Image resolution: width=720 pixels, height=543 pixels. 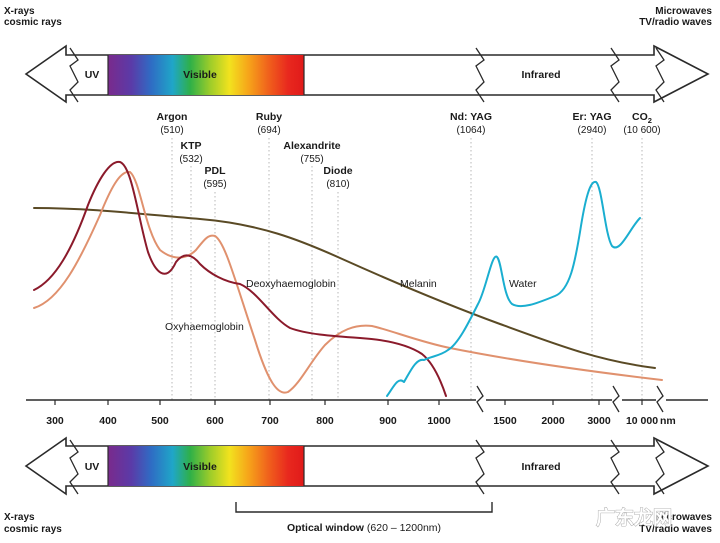 I want to click on laser-ruby-name: Ruby, so click(x=269, y=117).